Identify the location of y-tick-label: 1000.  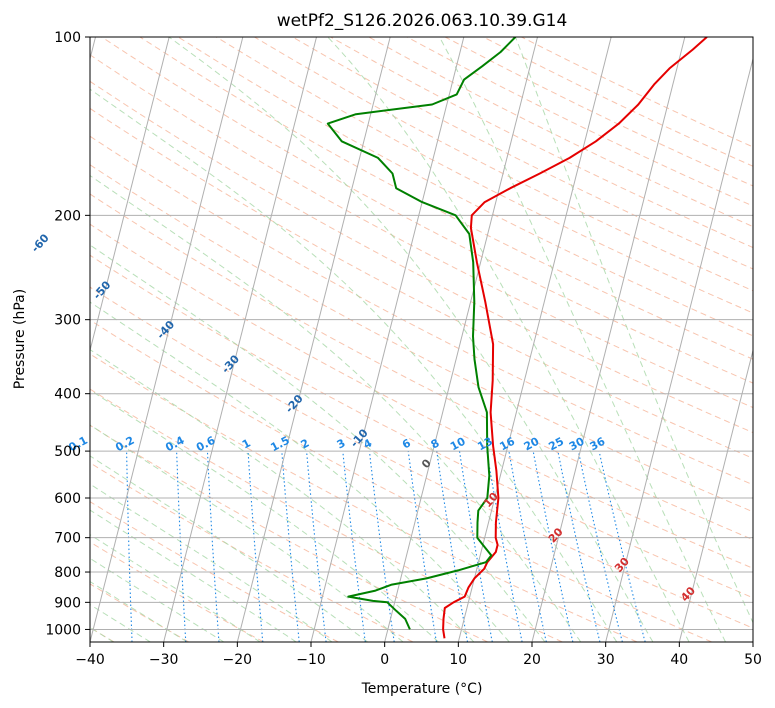
(63, 630).